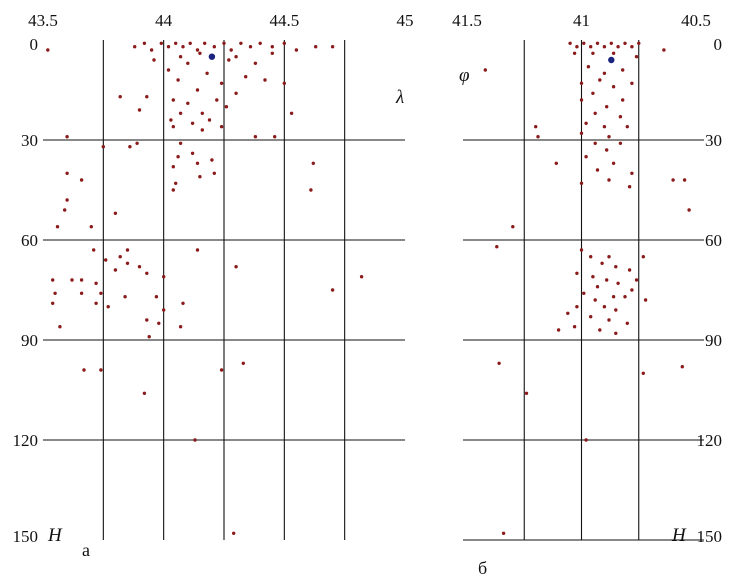  What do you see at coordinates (679, 535) in the screenshot?
I see `panel-b-y-axis-symbol: H` at bounding box center [679, 535].